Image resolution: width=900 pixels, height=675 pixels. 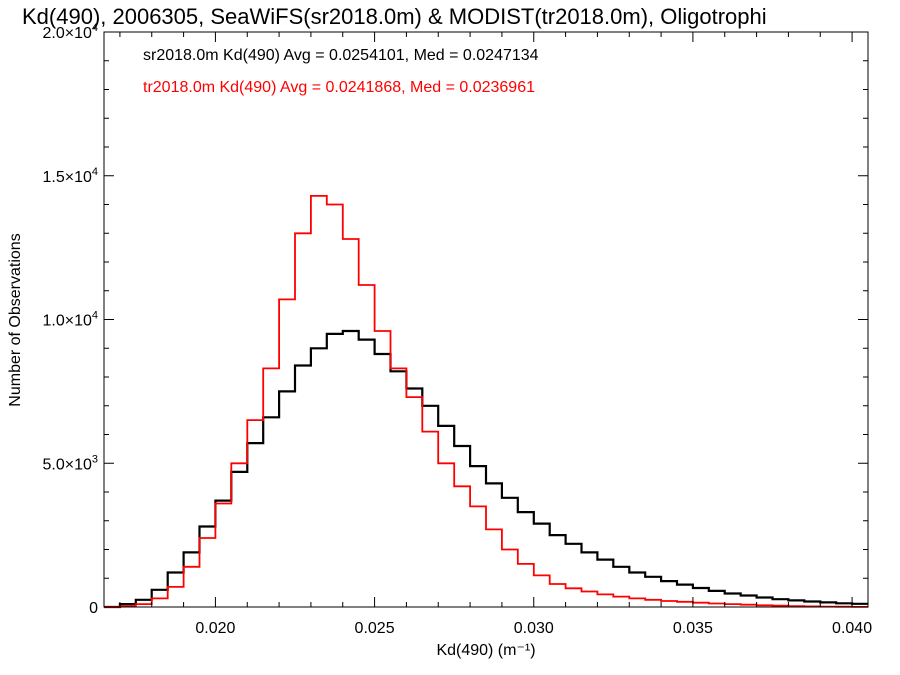 What do you see at coordinates (375, 628) in the screenshot?
I see `x-tick-label: 0.025` at bounding box center [375, 628].